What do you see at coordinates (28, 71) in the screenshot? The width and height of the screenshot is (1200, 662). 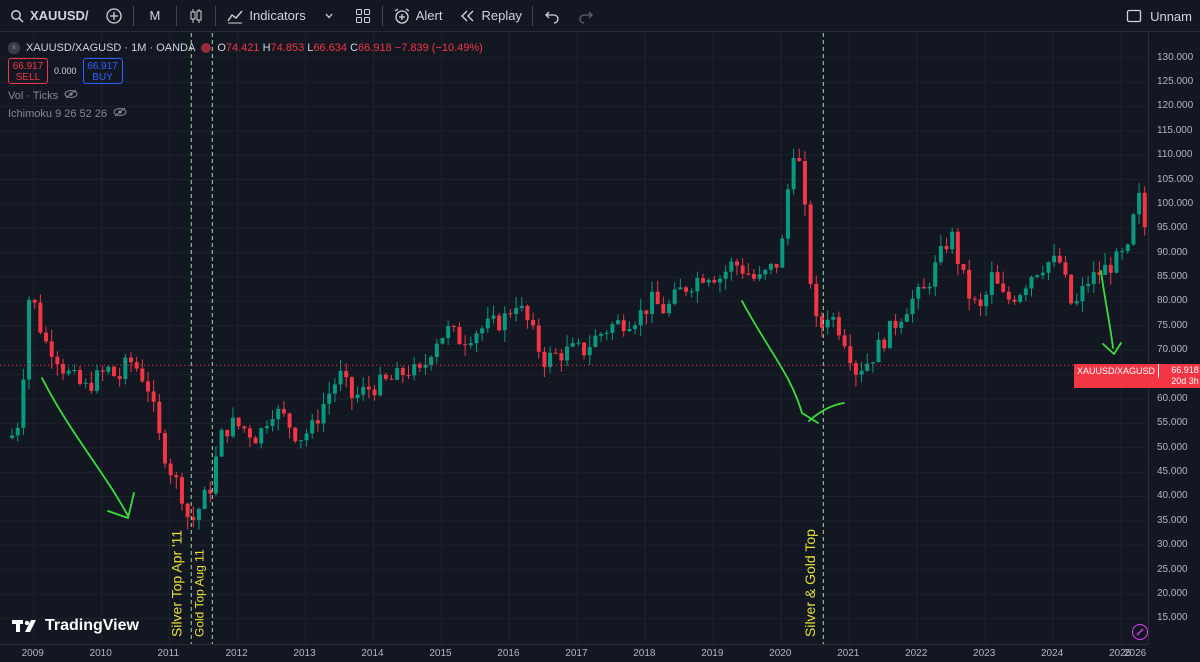 I see `sell-button: 66.917 SELL` at bounding box center [28, 71].